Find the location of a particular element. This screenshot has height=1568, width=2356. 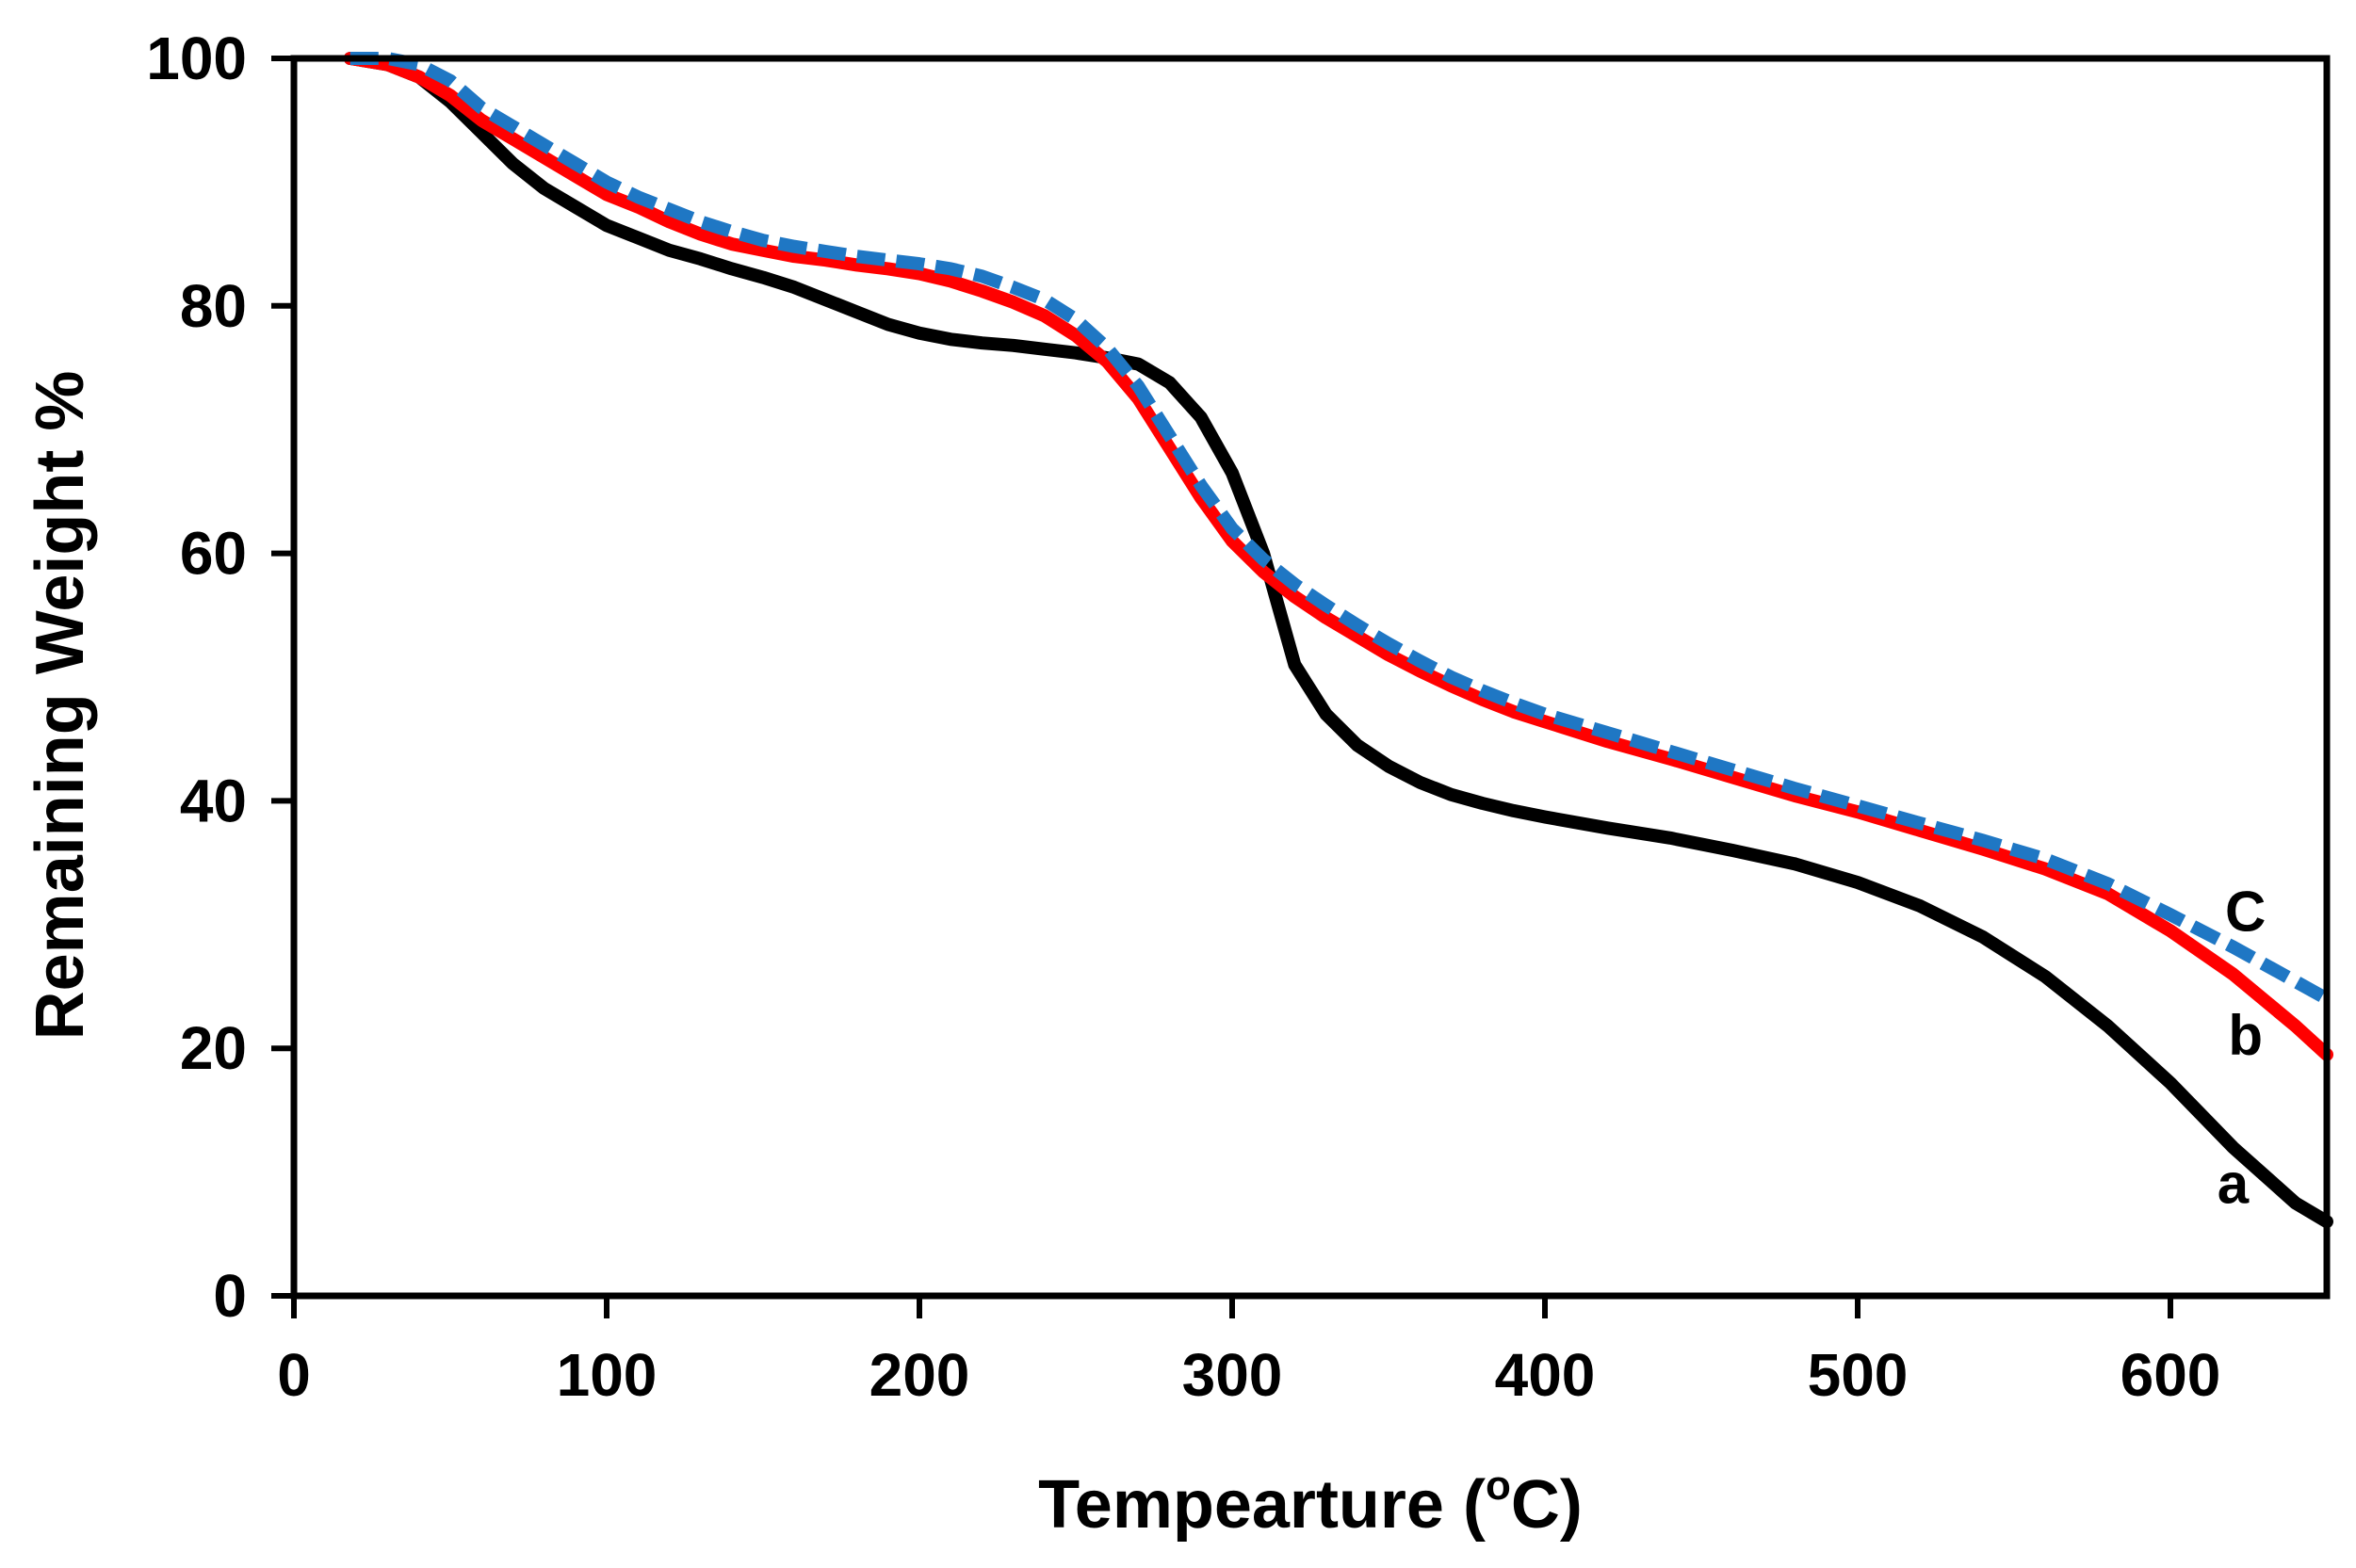

x-axis-title: Tempearture (oC) is located at coordinates (1311, 1503).